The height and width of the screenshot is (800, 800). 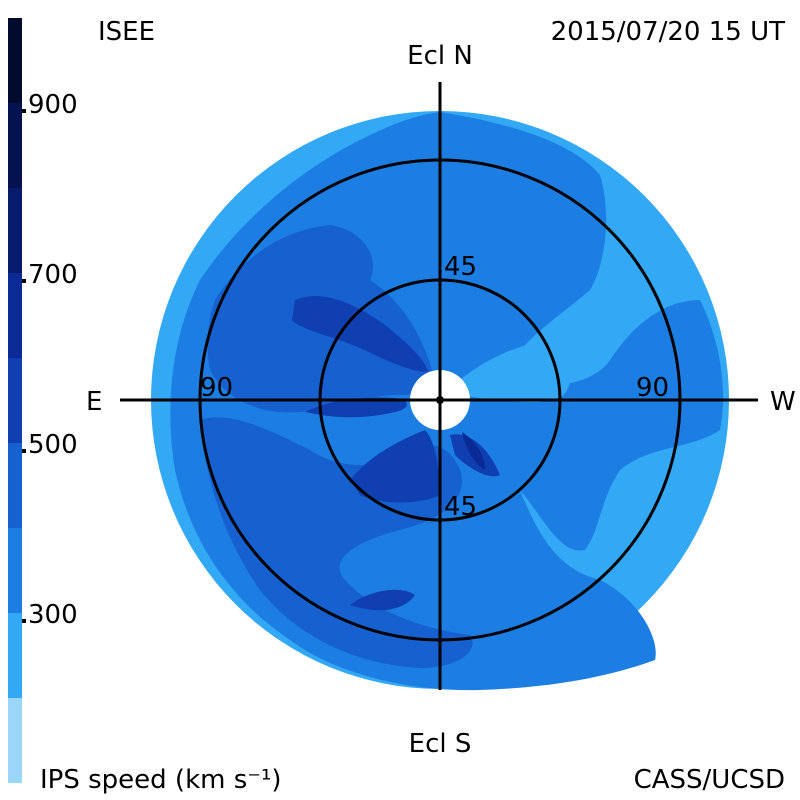 I want to click on colorbar-tick-label: 900, so click(x=53, y=105).